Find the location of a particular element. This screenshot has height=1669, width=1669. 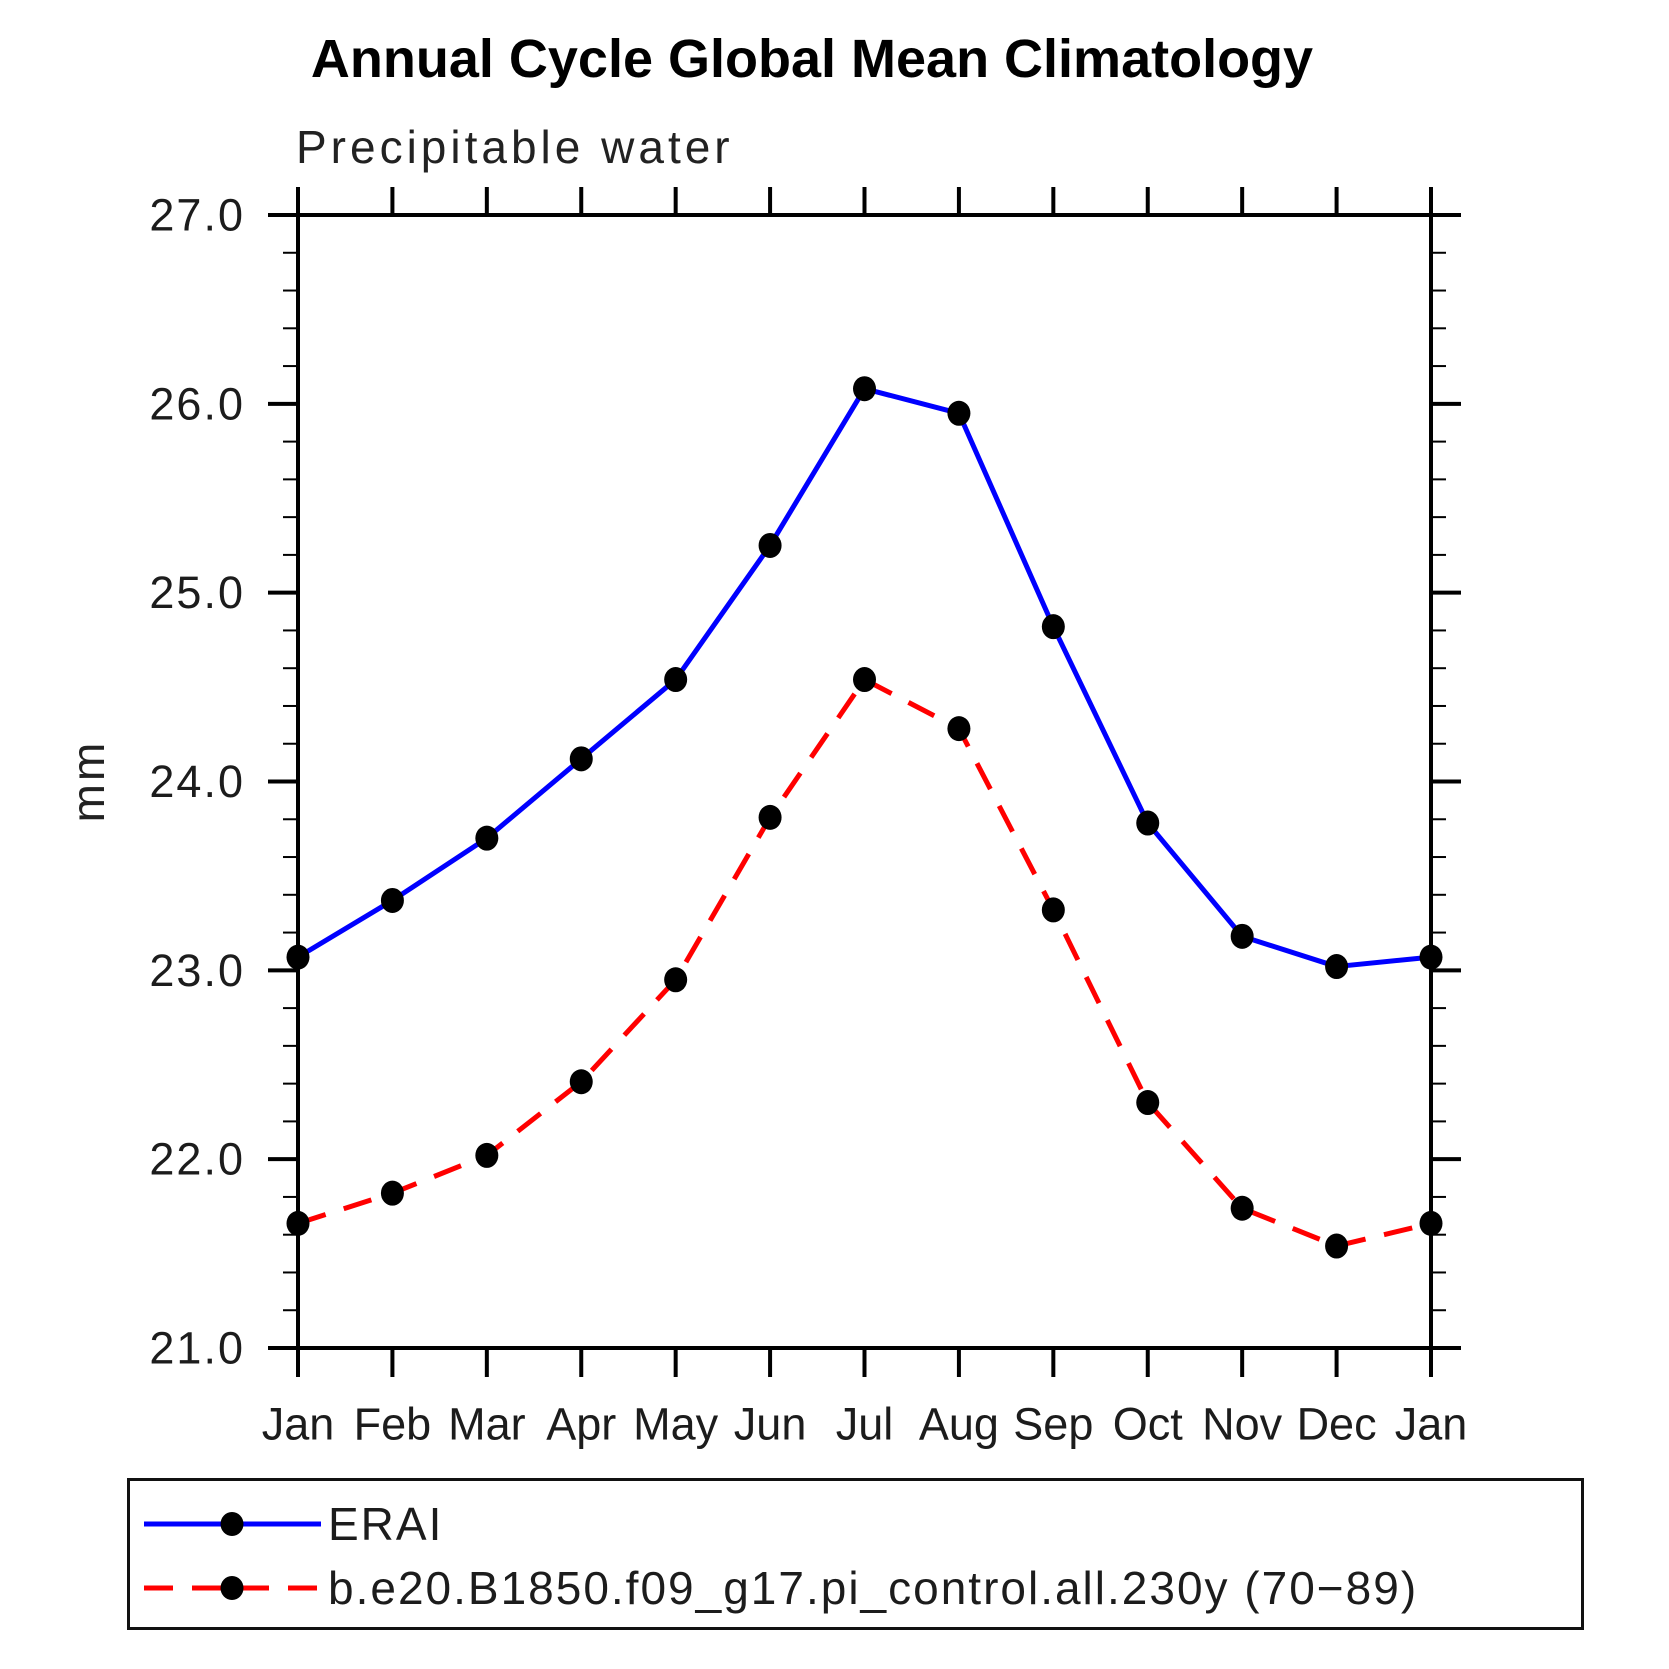

chart-title: Annual Cycle Global Mean Climatology is located at coordinates (812, 59).